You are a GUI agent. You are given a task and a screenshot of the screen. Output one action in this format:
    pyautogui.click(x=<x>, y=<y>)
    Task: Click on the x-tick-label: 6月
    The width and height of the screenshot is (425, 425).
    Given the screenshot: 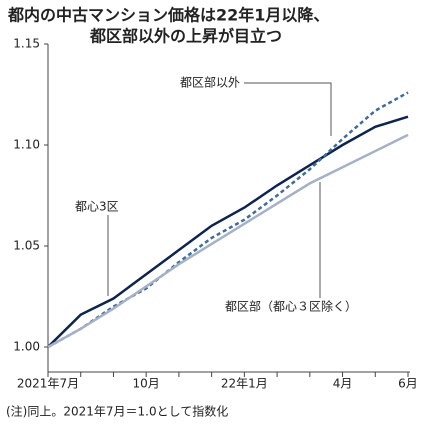 What is the action you would take?
    pyautogui.click(x=408, y=384)
    